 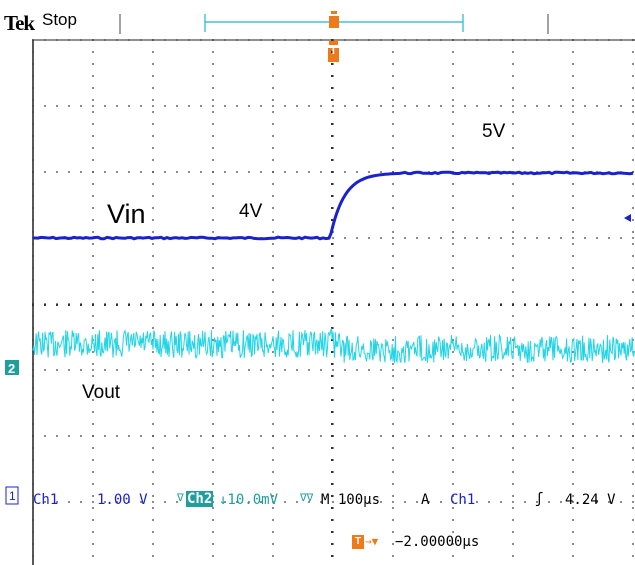 I want to click on top-tick-marks, so click(x=334, y=24).